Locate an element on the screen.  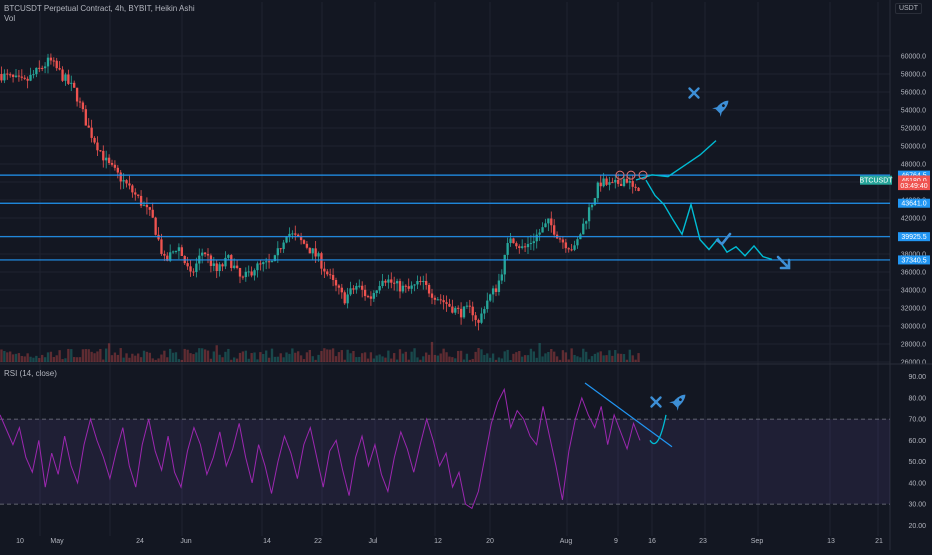
rsi-indicator-label: RSI (14, close) is located at coordinates (30, 373).